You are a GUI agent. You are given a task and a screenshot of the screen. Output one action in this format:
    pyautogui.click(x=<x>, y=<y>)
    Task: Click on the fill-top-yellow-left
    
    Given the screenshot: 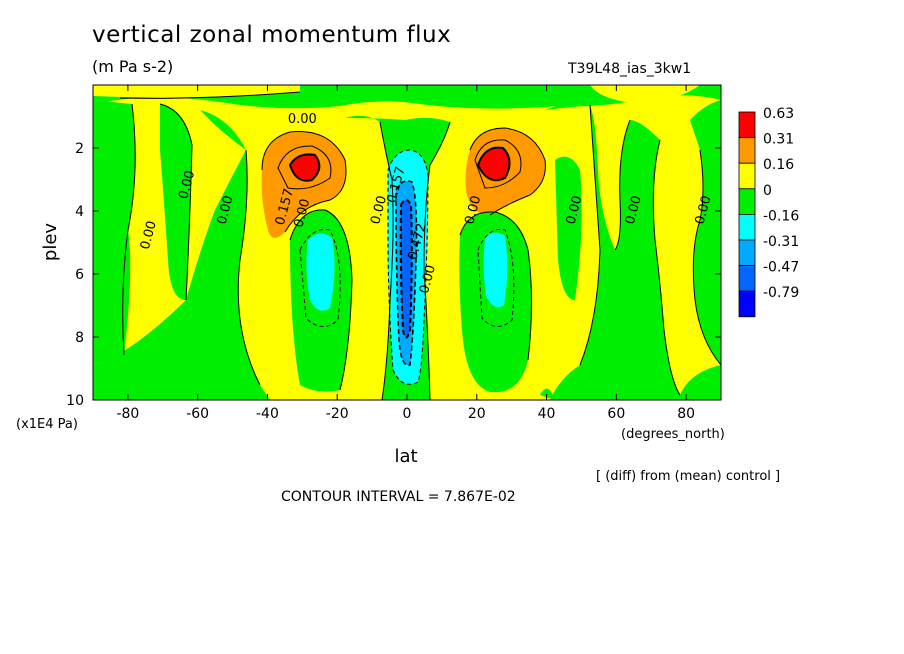 What is the action you would take?
    pyautogui.click(x=196, y=91)
    